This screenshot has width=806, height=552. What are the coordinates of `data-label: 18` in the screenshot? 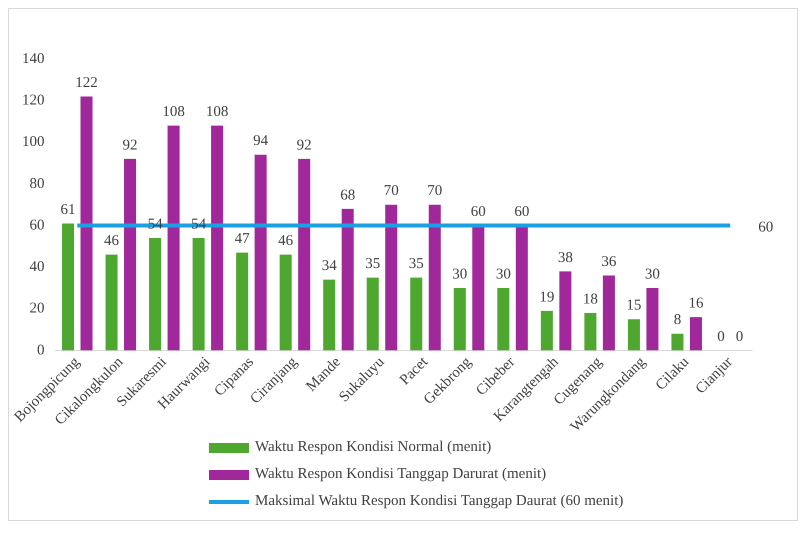 It's located at (590, 299).